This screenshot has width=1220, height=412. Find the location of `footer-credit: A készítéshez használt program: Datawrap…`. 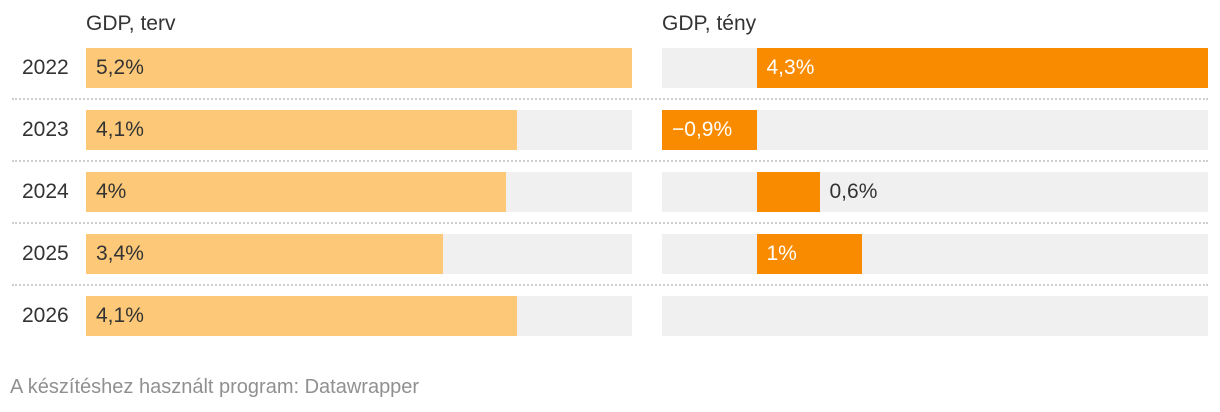

footer-credit: A készítéshez használt program: Datawrap… is located at coordinates (215, 387).